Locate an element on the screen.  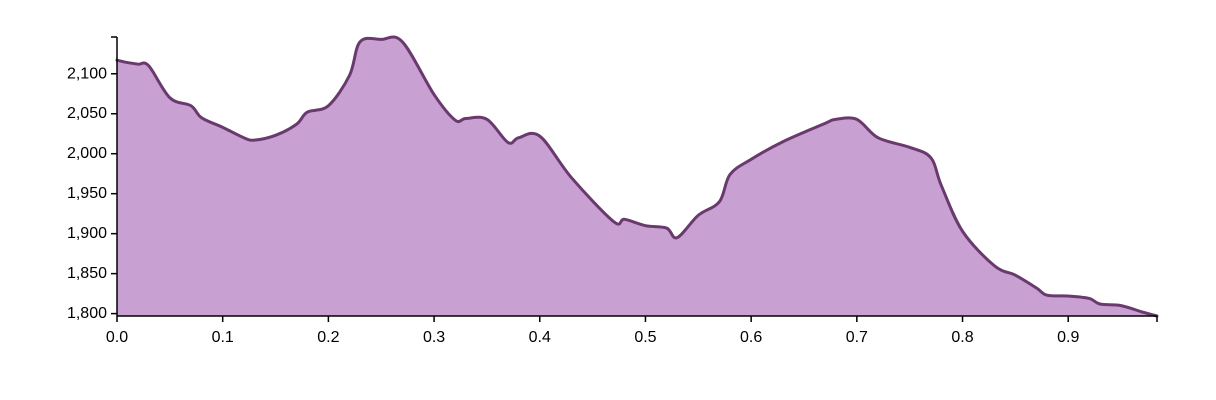
y-tick-label: 2,050 is located at coordinates (87, 113).